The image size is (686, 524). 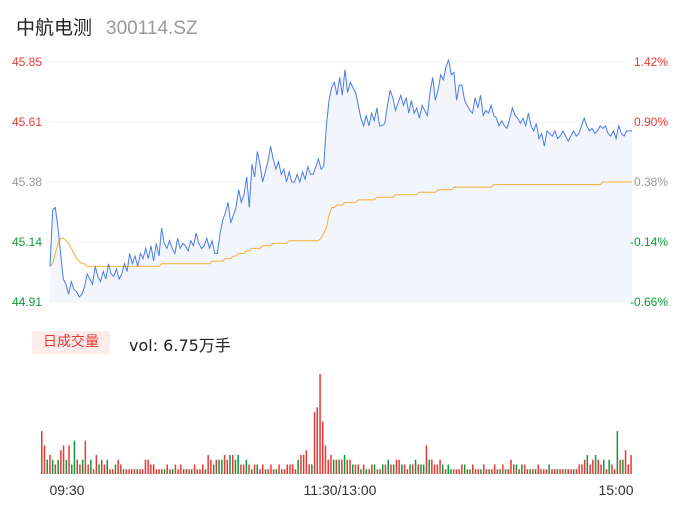 What do you see at coordinates (615, 490) in the screenshot?
I see `x-tick: 15:00` at bounding box center [615, 490].